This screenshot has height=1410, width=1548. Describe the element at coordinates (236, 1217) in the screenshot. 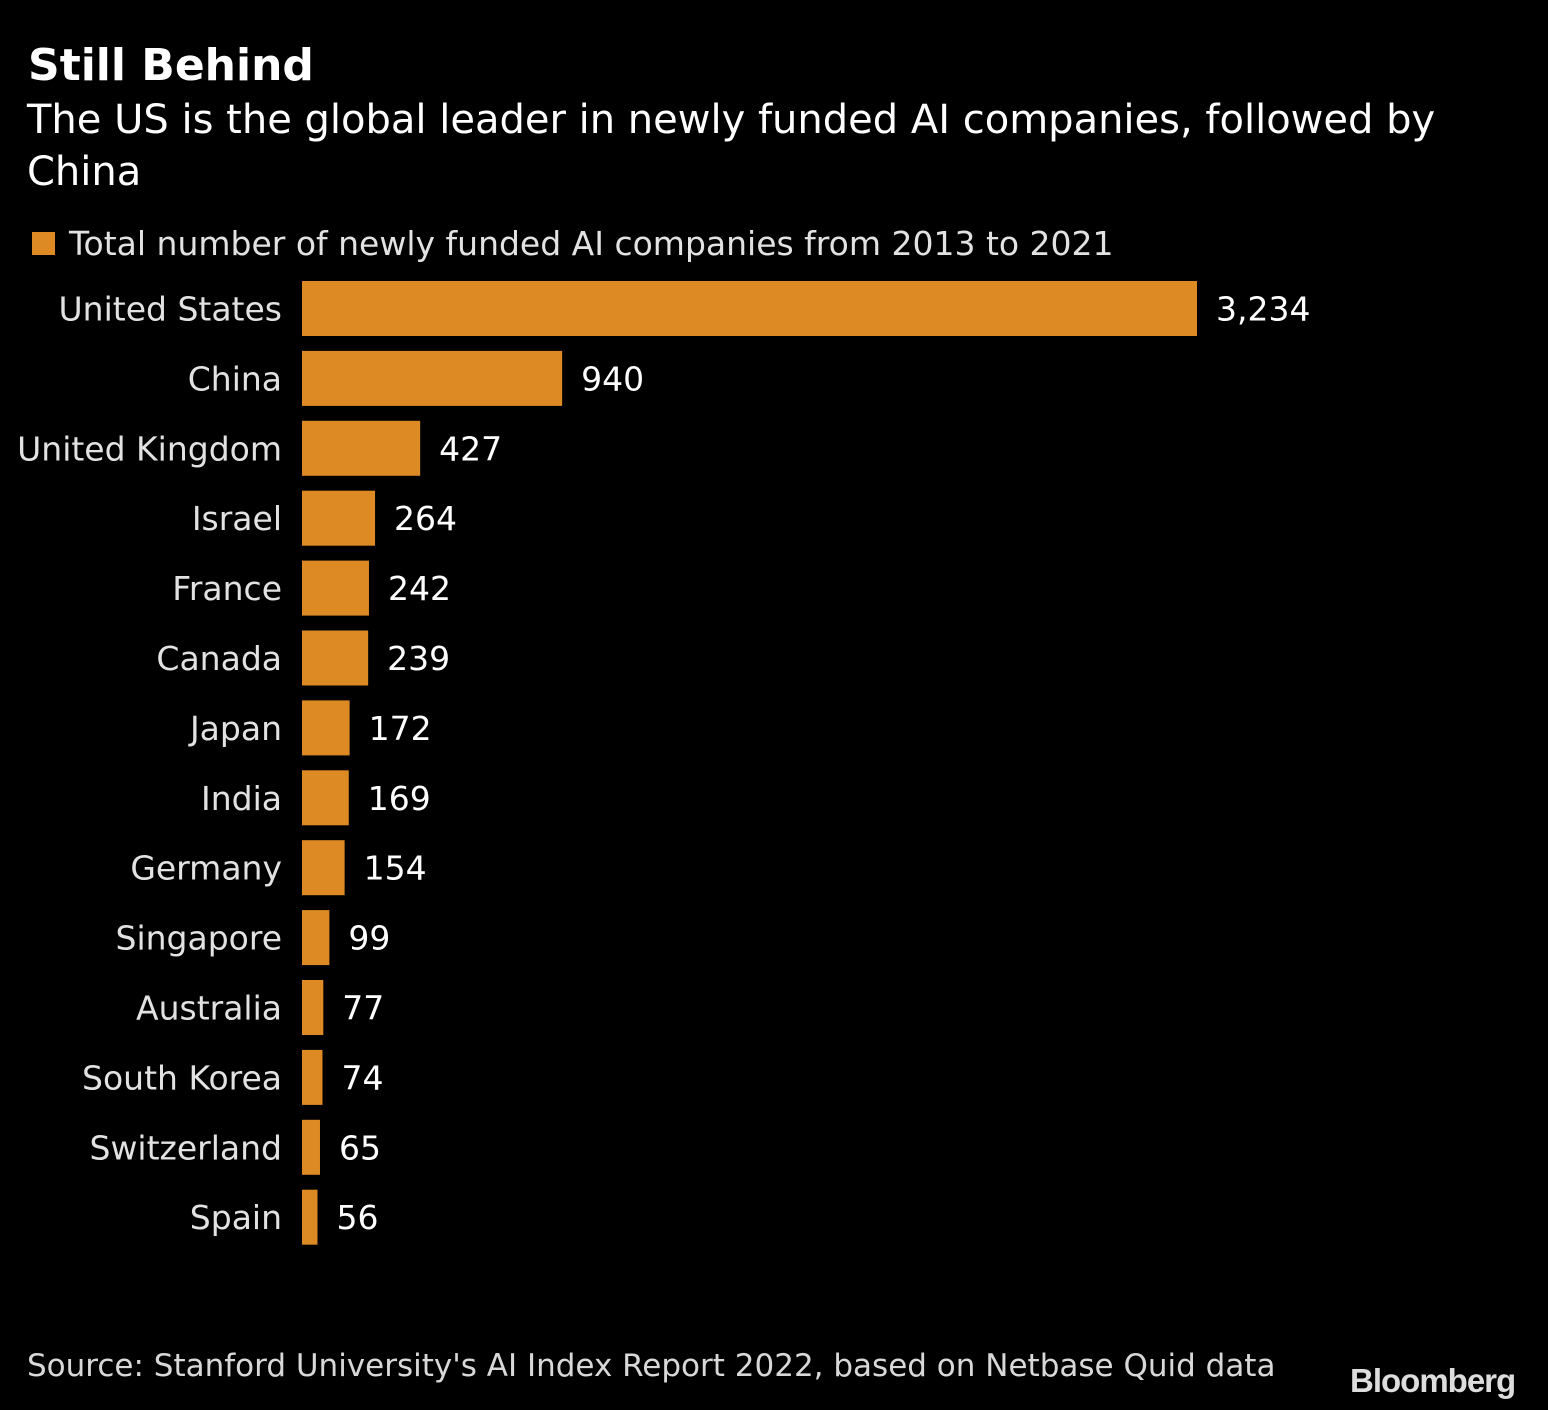

I see `category-label: Spain` at that location.